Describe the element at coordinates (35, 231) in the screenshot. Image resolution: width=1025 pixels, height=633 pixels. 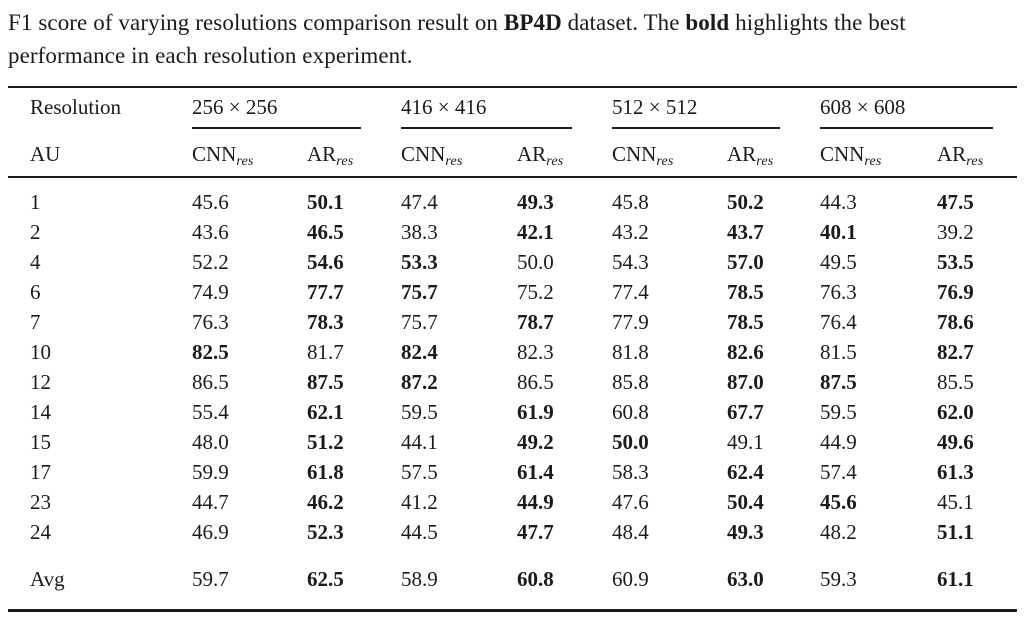
I see `au-cell: 2` at that location.